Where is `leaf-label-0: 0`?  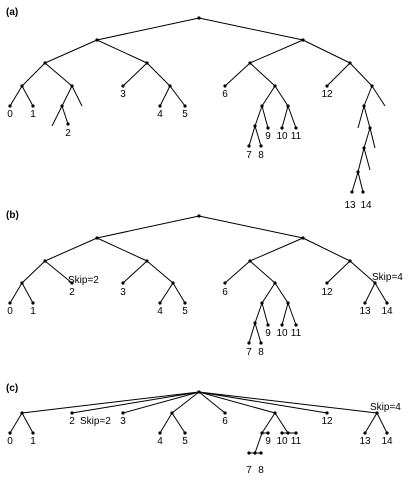 leaf-label-0: 0 is located at coordinates (10, 441).